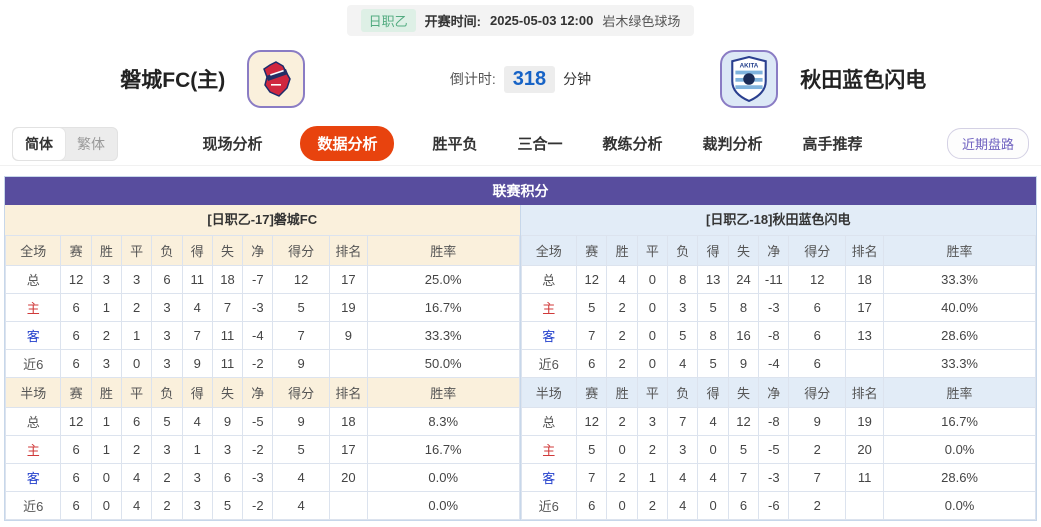 The image size is (1041, 527). What do you see at coordinates (262, 363) in the screenshot?
I see `table-row: 近6 6 3 0 3 9 11 -2 9 50.0%` at bounding box center [262, 363].